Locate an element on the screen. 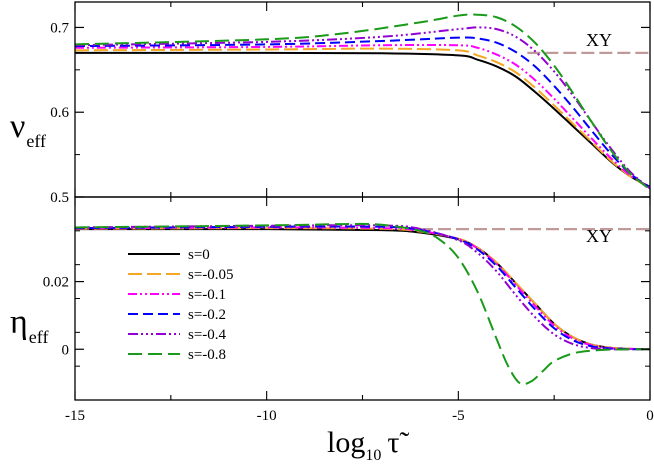  legend-label-2: s=-0.1 is located at coordinates (207, 295).